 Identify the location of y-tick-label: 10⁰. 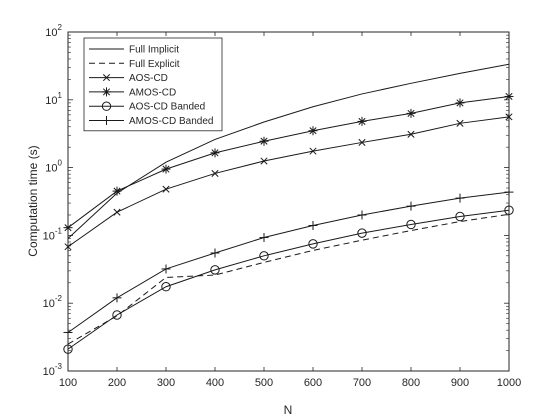
(53, 167).